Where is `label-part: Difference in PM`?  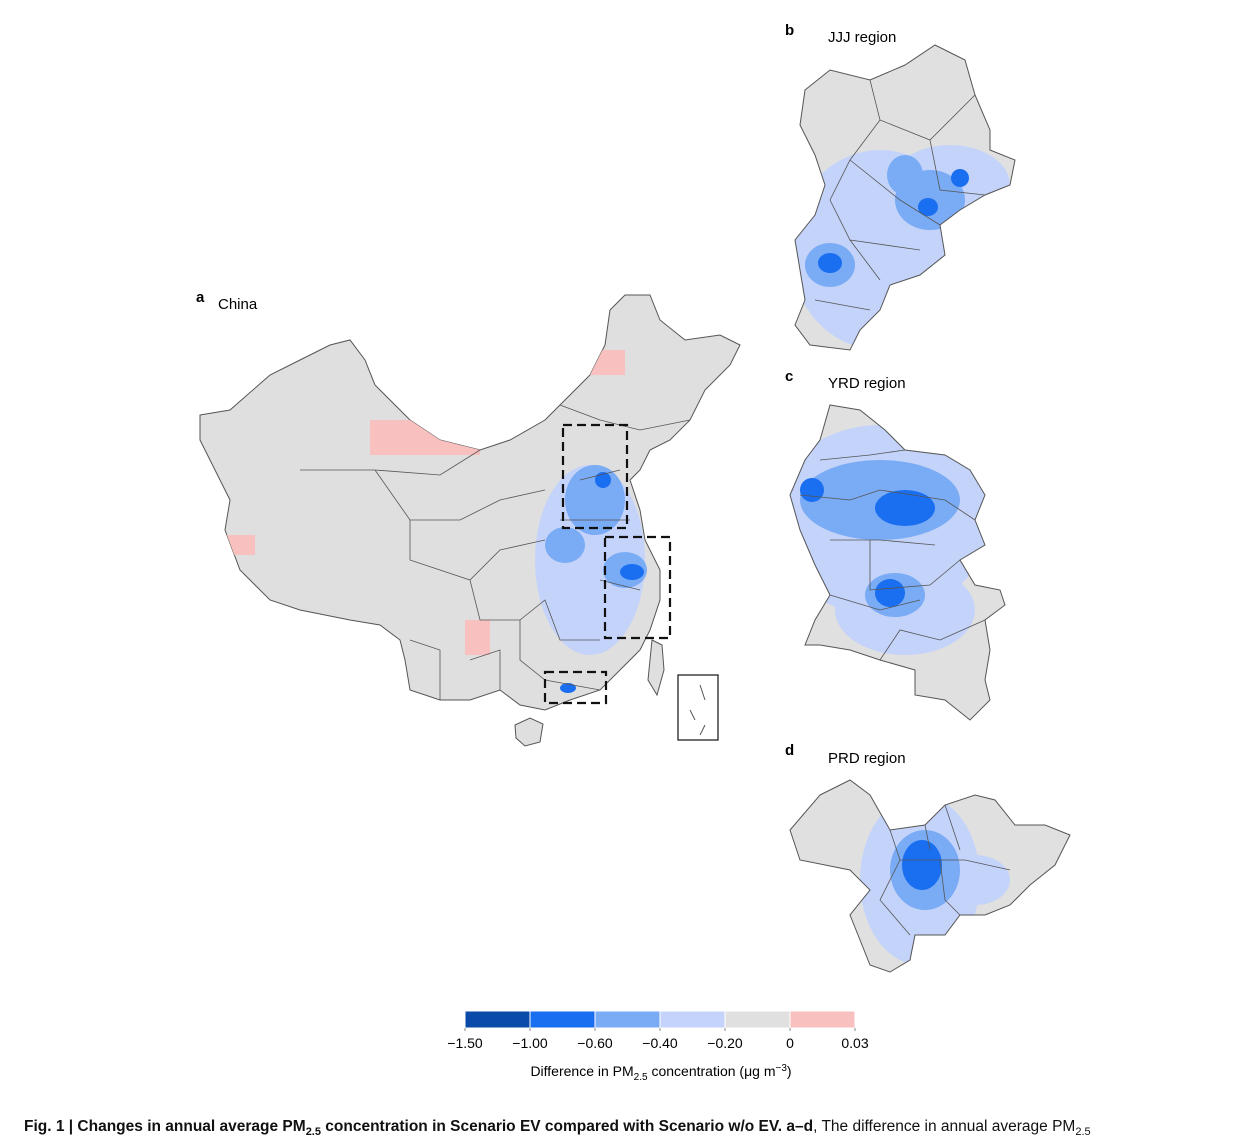
label-part: Difference in PM is located at coordinates (581, 1071).